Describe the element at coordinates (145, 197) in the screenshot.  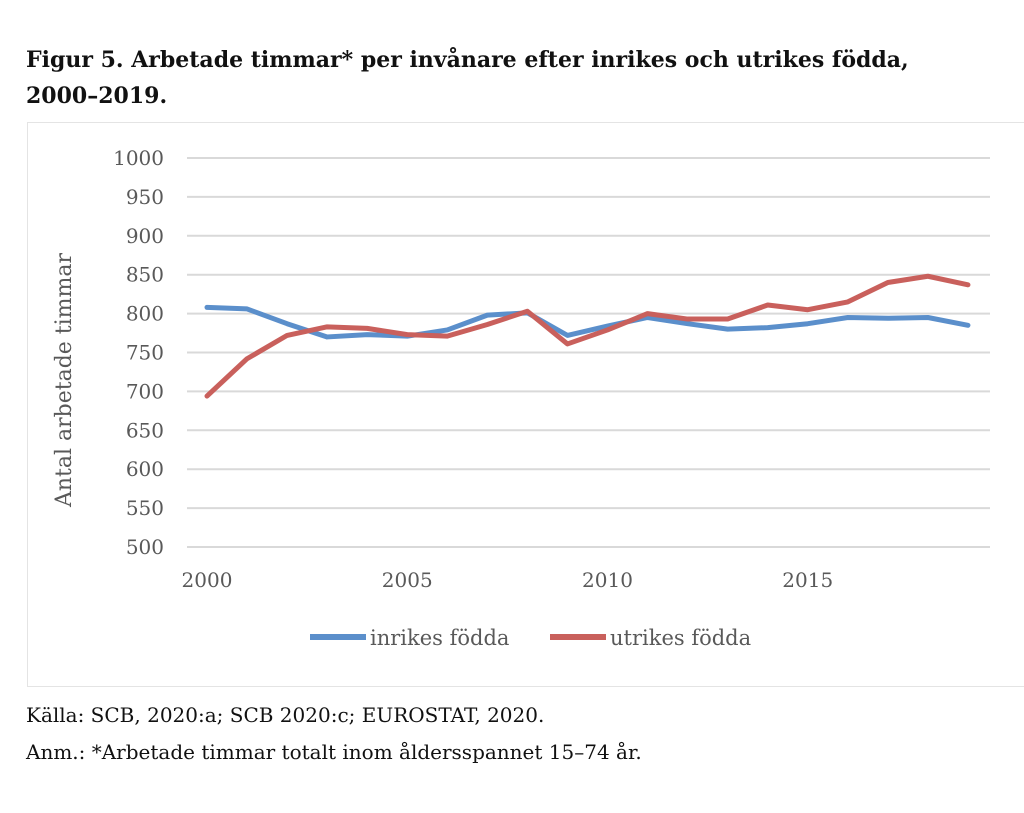
I see `y-tick-label: 950` at that location.